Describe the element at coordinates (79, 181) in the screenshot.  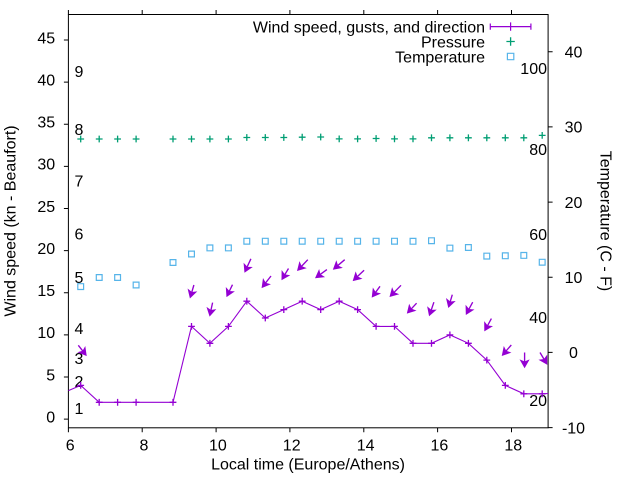
I see `svg-text: 7` at that location.